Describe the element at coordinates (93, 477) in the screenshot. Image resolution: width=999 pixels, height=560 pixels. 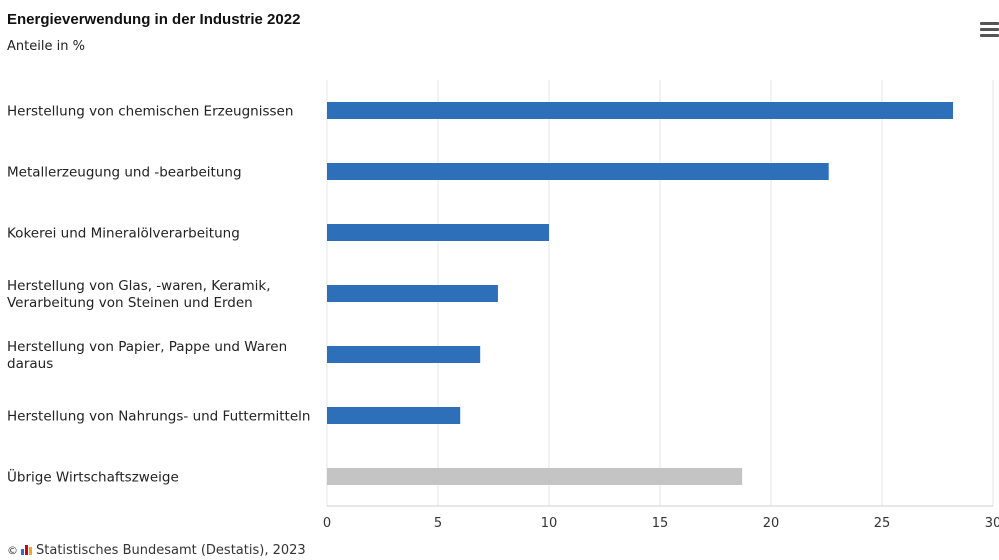
I see `category-label: Übrige Wirtschaftszweige` at that location.